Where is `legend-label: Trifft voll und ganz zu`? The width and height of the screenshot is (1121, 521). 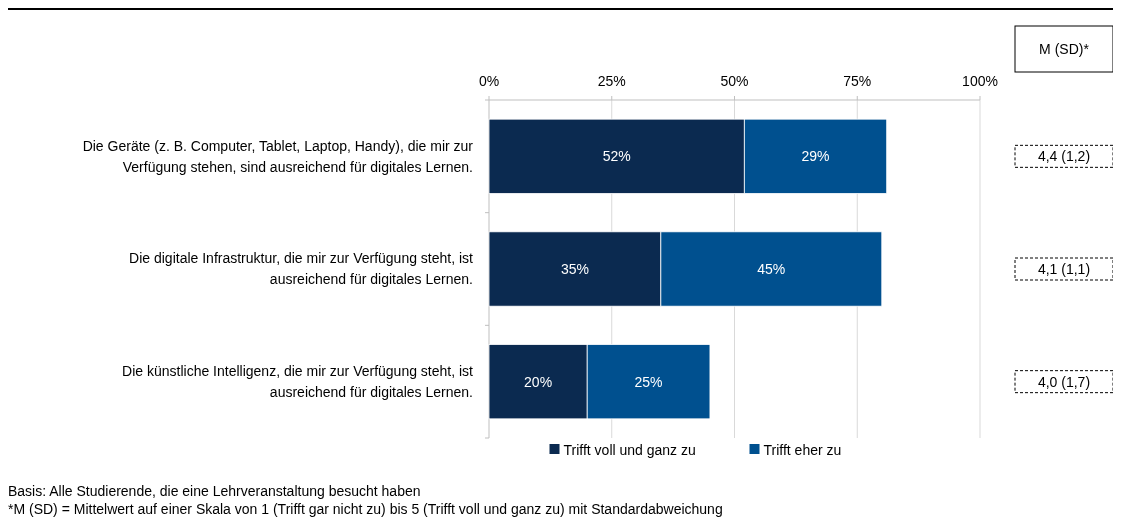
legend-label: Trifft voll und ganz zu is located at coordinates (629, 449).